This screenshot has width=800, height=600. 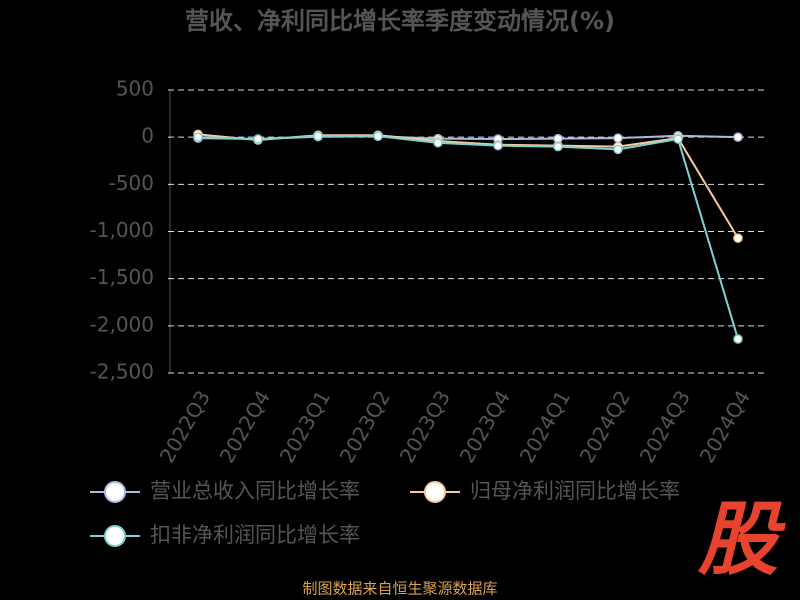 What do you see at coordinates (365, 426) in the screenshot?
I see `x-tick-label: 2023Q2` at bounding box center [365, 426].